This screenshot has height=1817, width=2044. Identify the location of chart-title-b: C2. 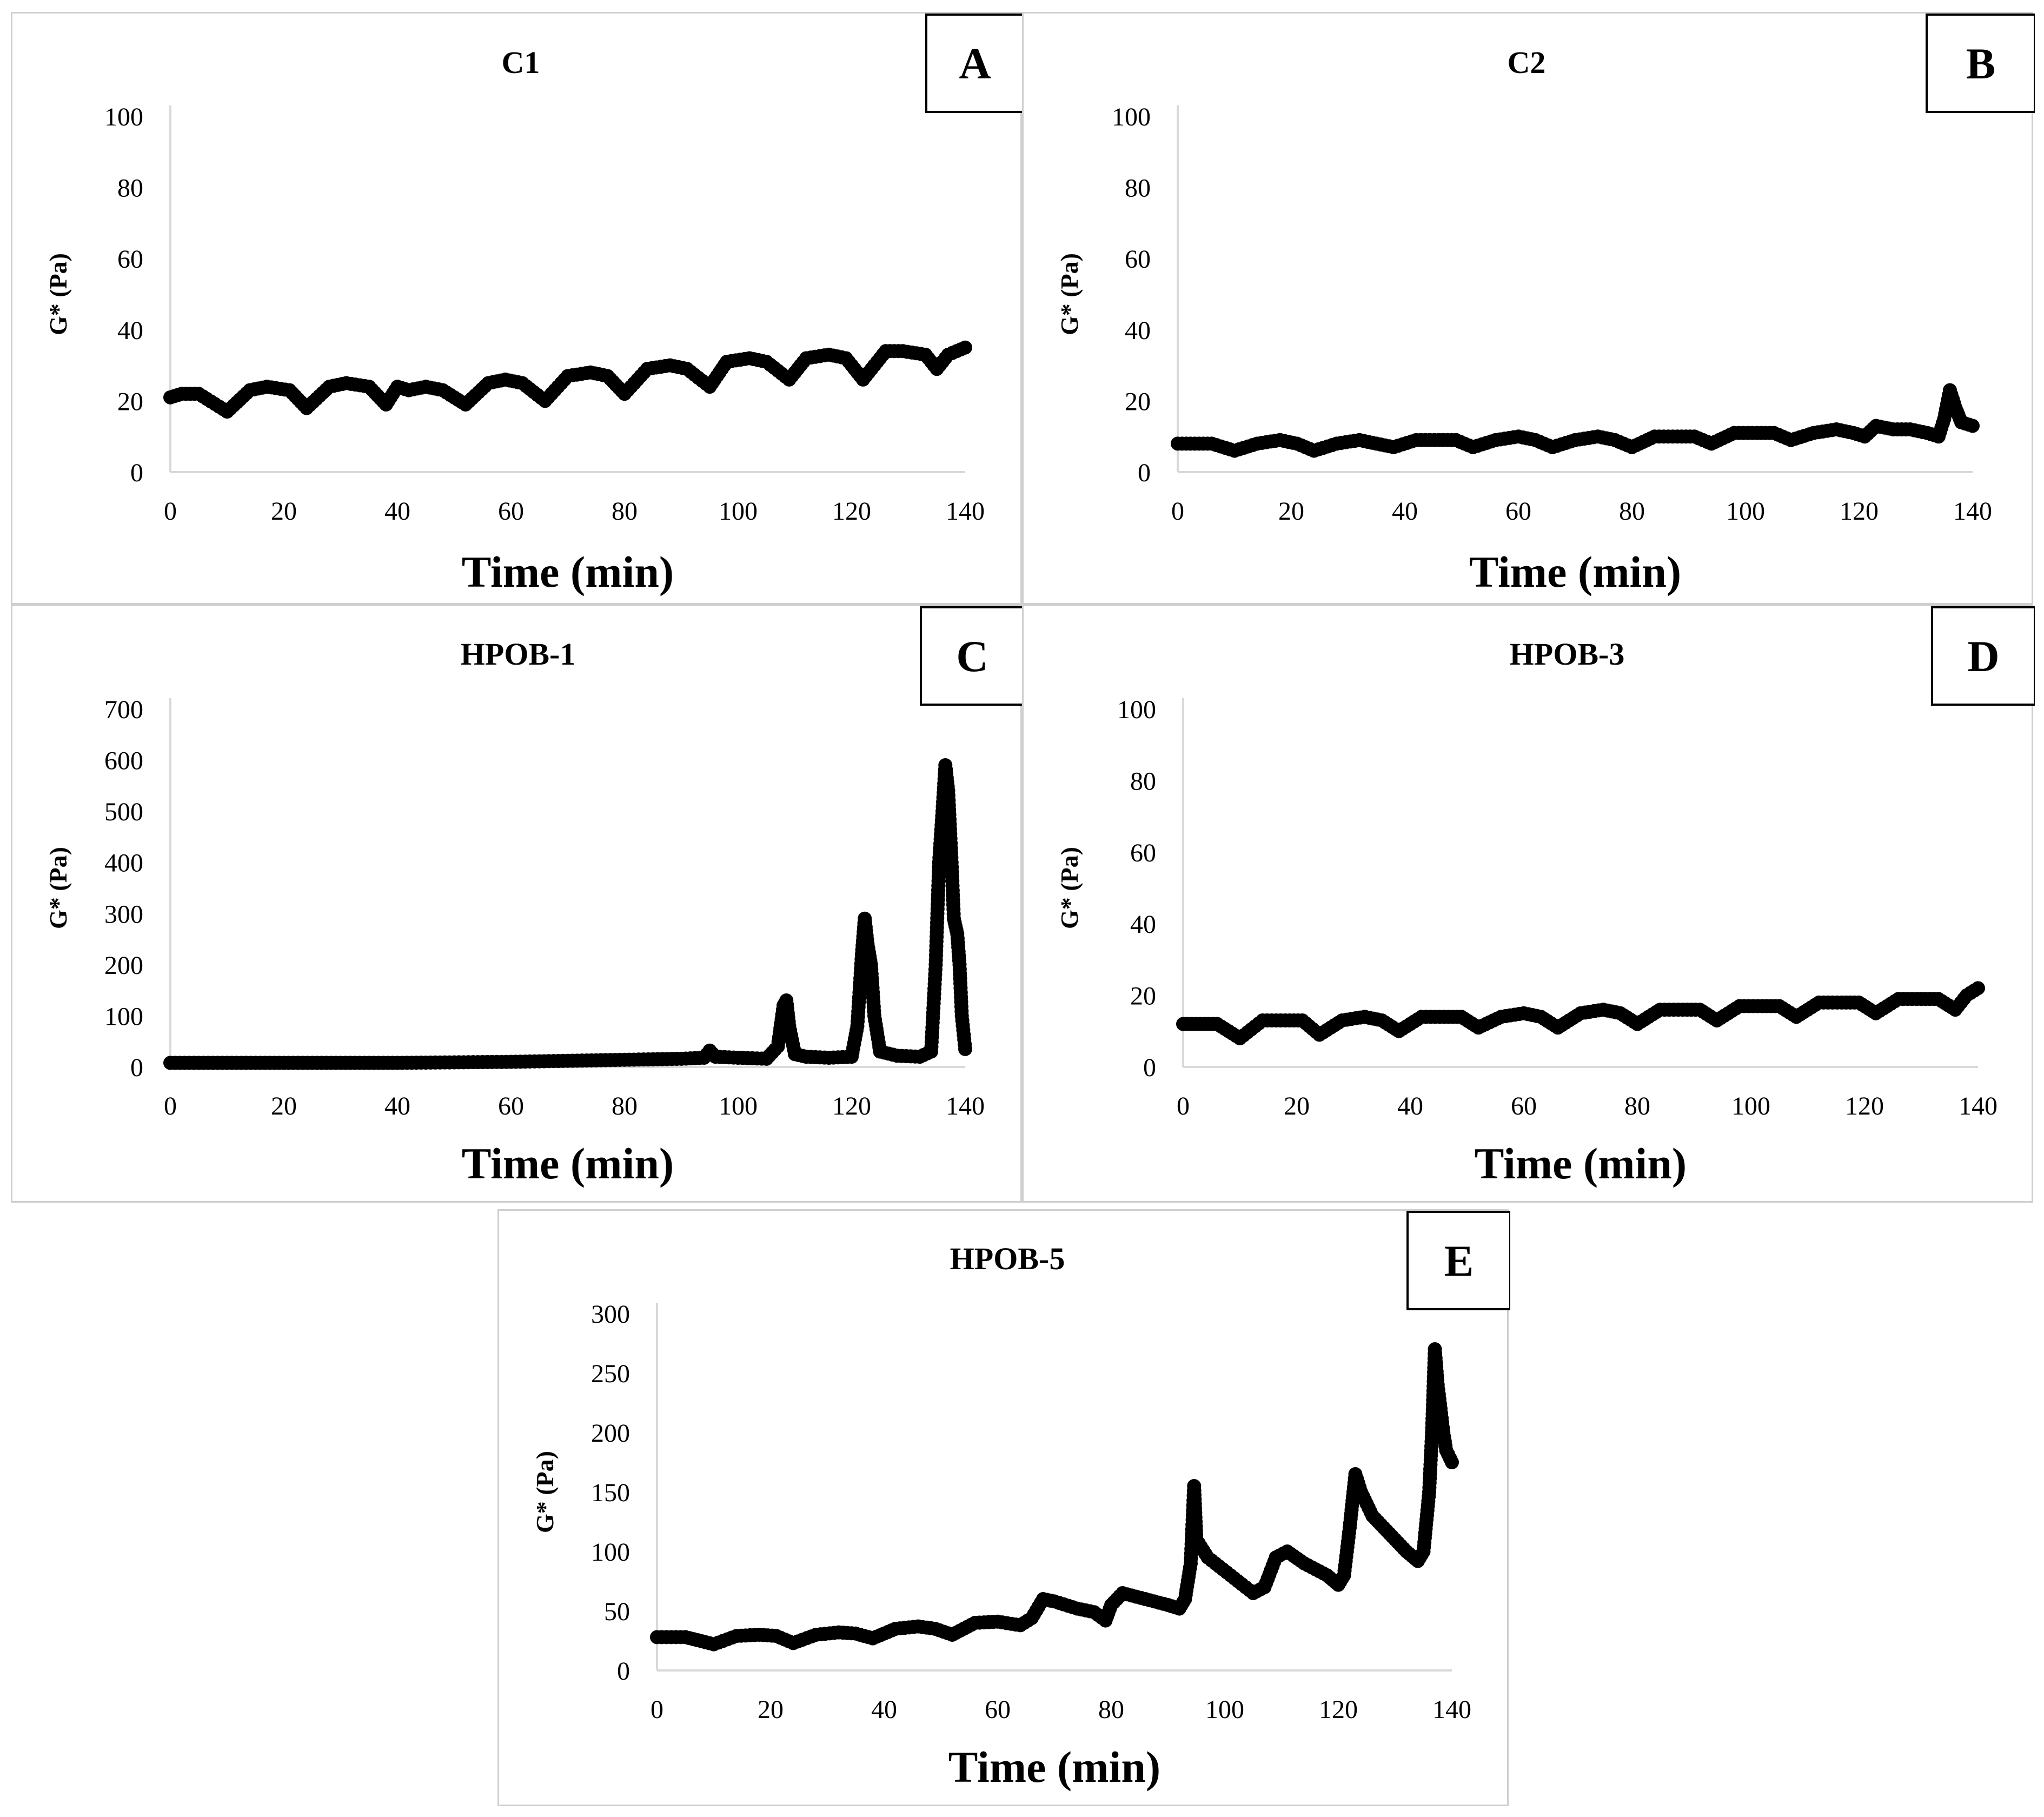
(1527, 62).